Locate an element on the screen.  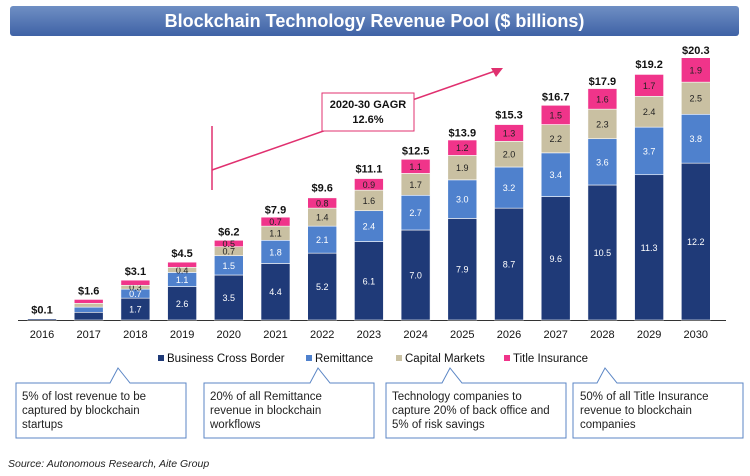
data-label: 3.4 is located at coordinates (555, 175).